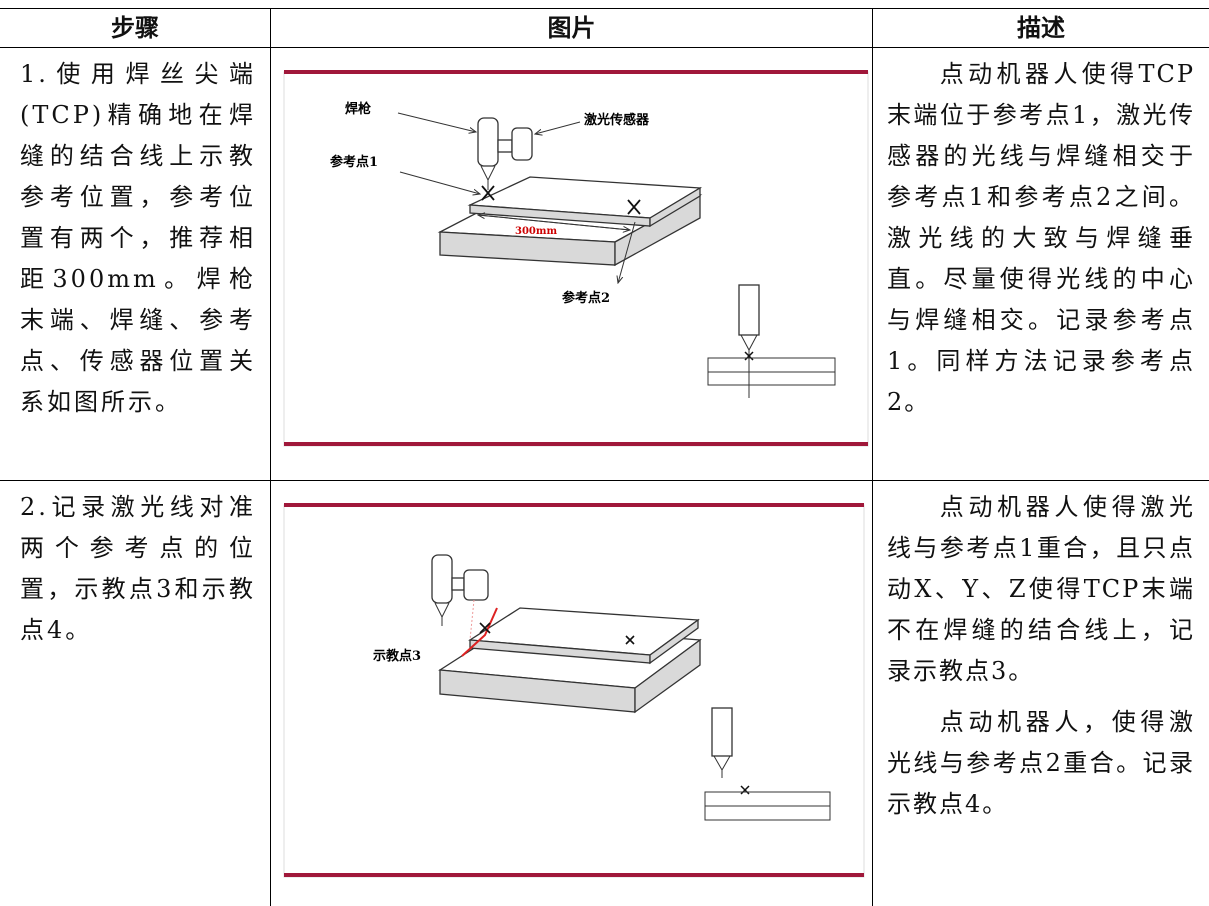 This screenshot has width=1209, height=906. I want to click on description-paragraph: 点动机器人，使得激光线与参考点2重合。记录示教点4。, so click(1041, 763).